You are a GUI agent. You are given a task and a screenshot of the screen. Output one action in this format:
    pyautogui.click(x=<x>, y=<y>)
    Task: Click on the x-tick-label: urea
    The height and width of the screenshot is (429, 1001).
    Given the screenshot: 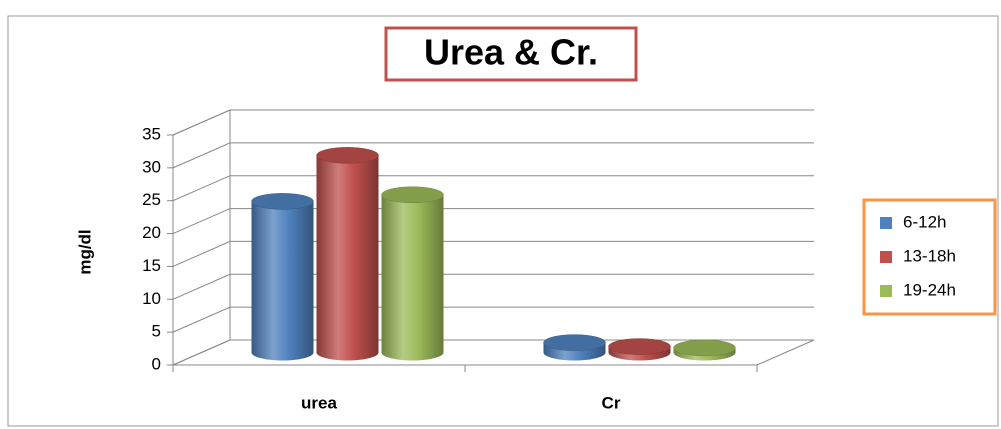 What is the action you would take?
    pyautogui.click(x=319, y=402)
    